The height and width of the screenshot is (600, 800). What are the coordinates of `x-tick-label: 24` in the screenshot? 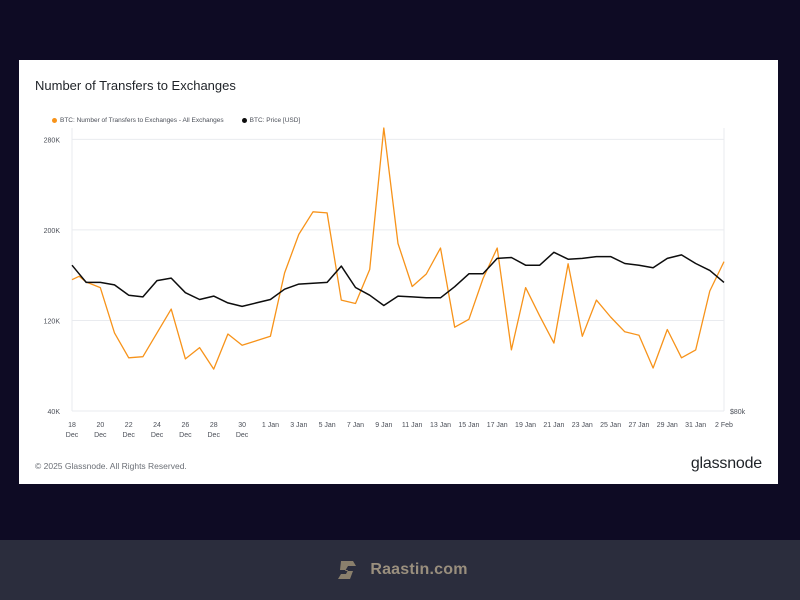 It's located at (157, 425).